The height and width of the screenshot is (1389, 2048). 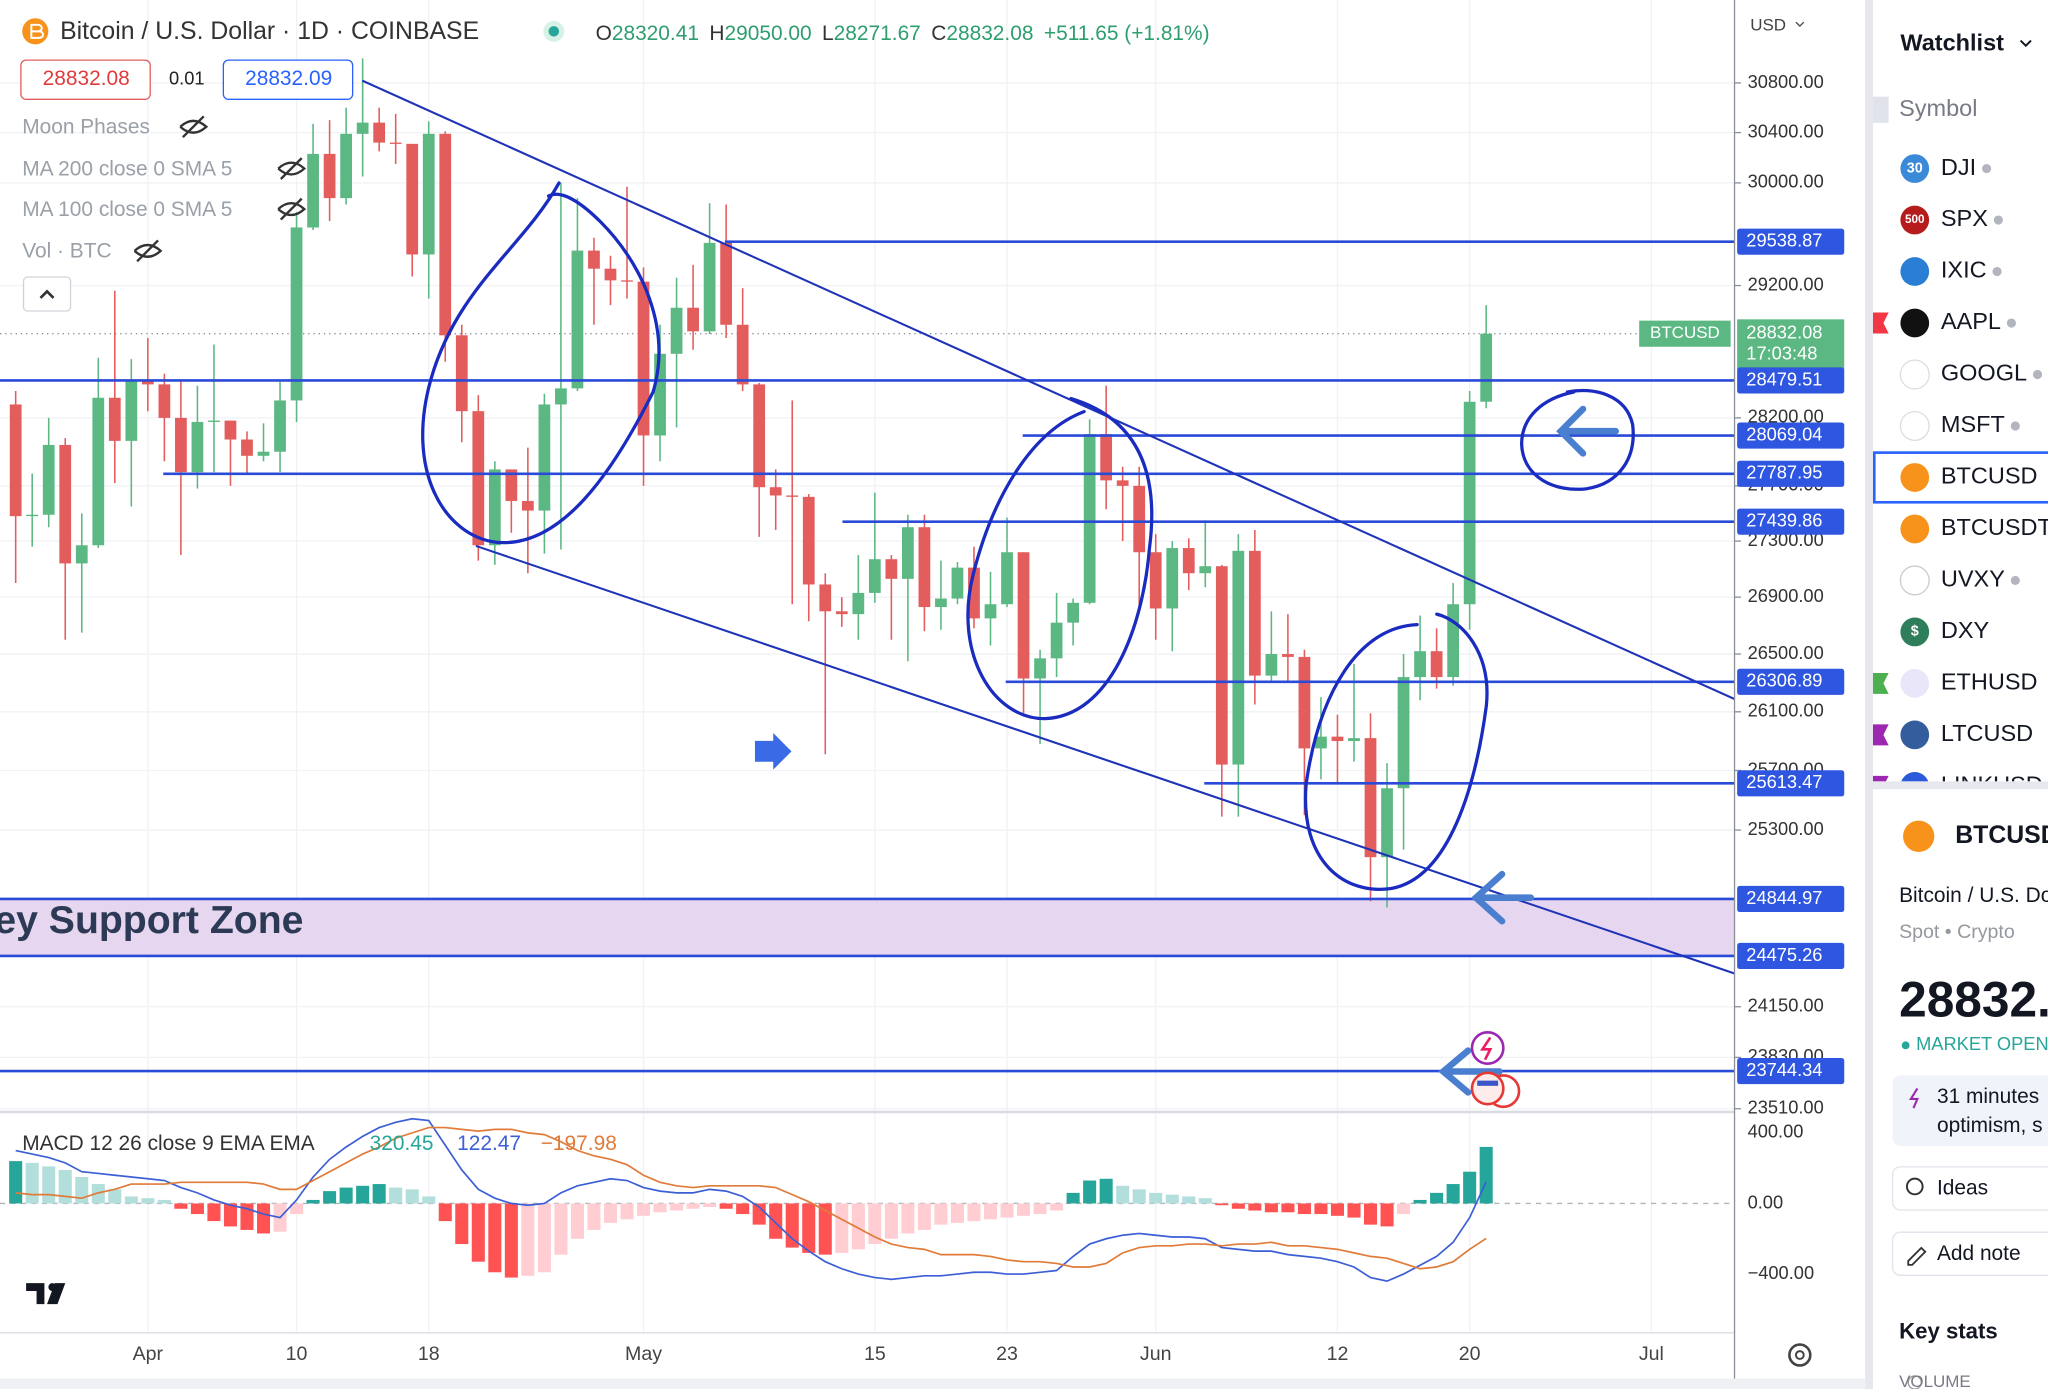 I want to click on symbol: LINKUSD, so click(x=1992, y=785).